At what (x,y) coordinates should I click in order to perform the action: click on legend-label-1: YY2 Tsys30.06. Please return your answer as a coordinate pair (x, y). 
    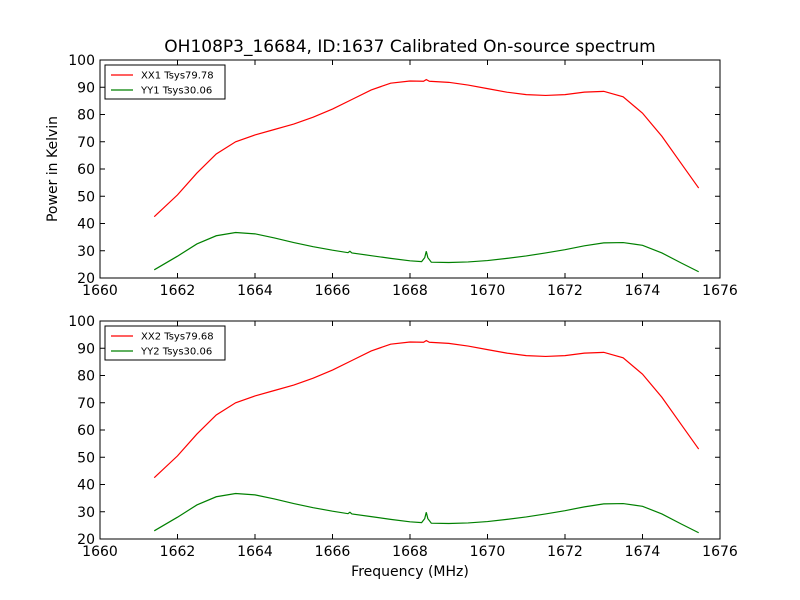
    Looking at the image, I should click on (176, 352).